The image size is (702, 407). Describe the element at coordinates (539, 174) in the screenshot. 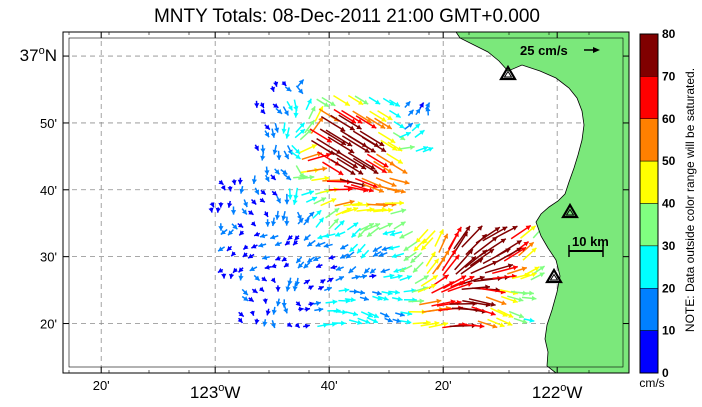

I see `station-markers` at that location.